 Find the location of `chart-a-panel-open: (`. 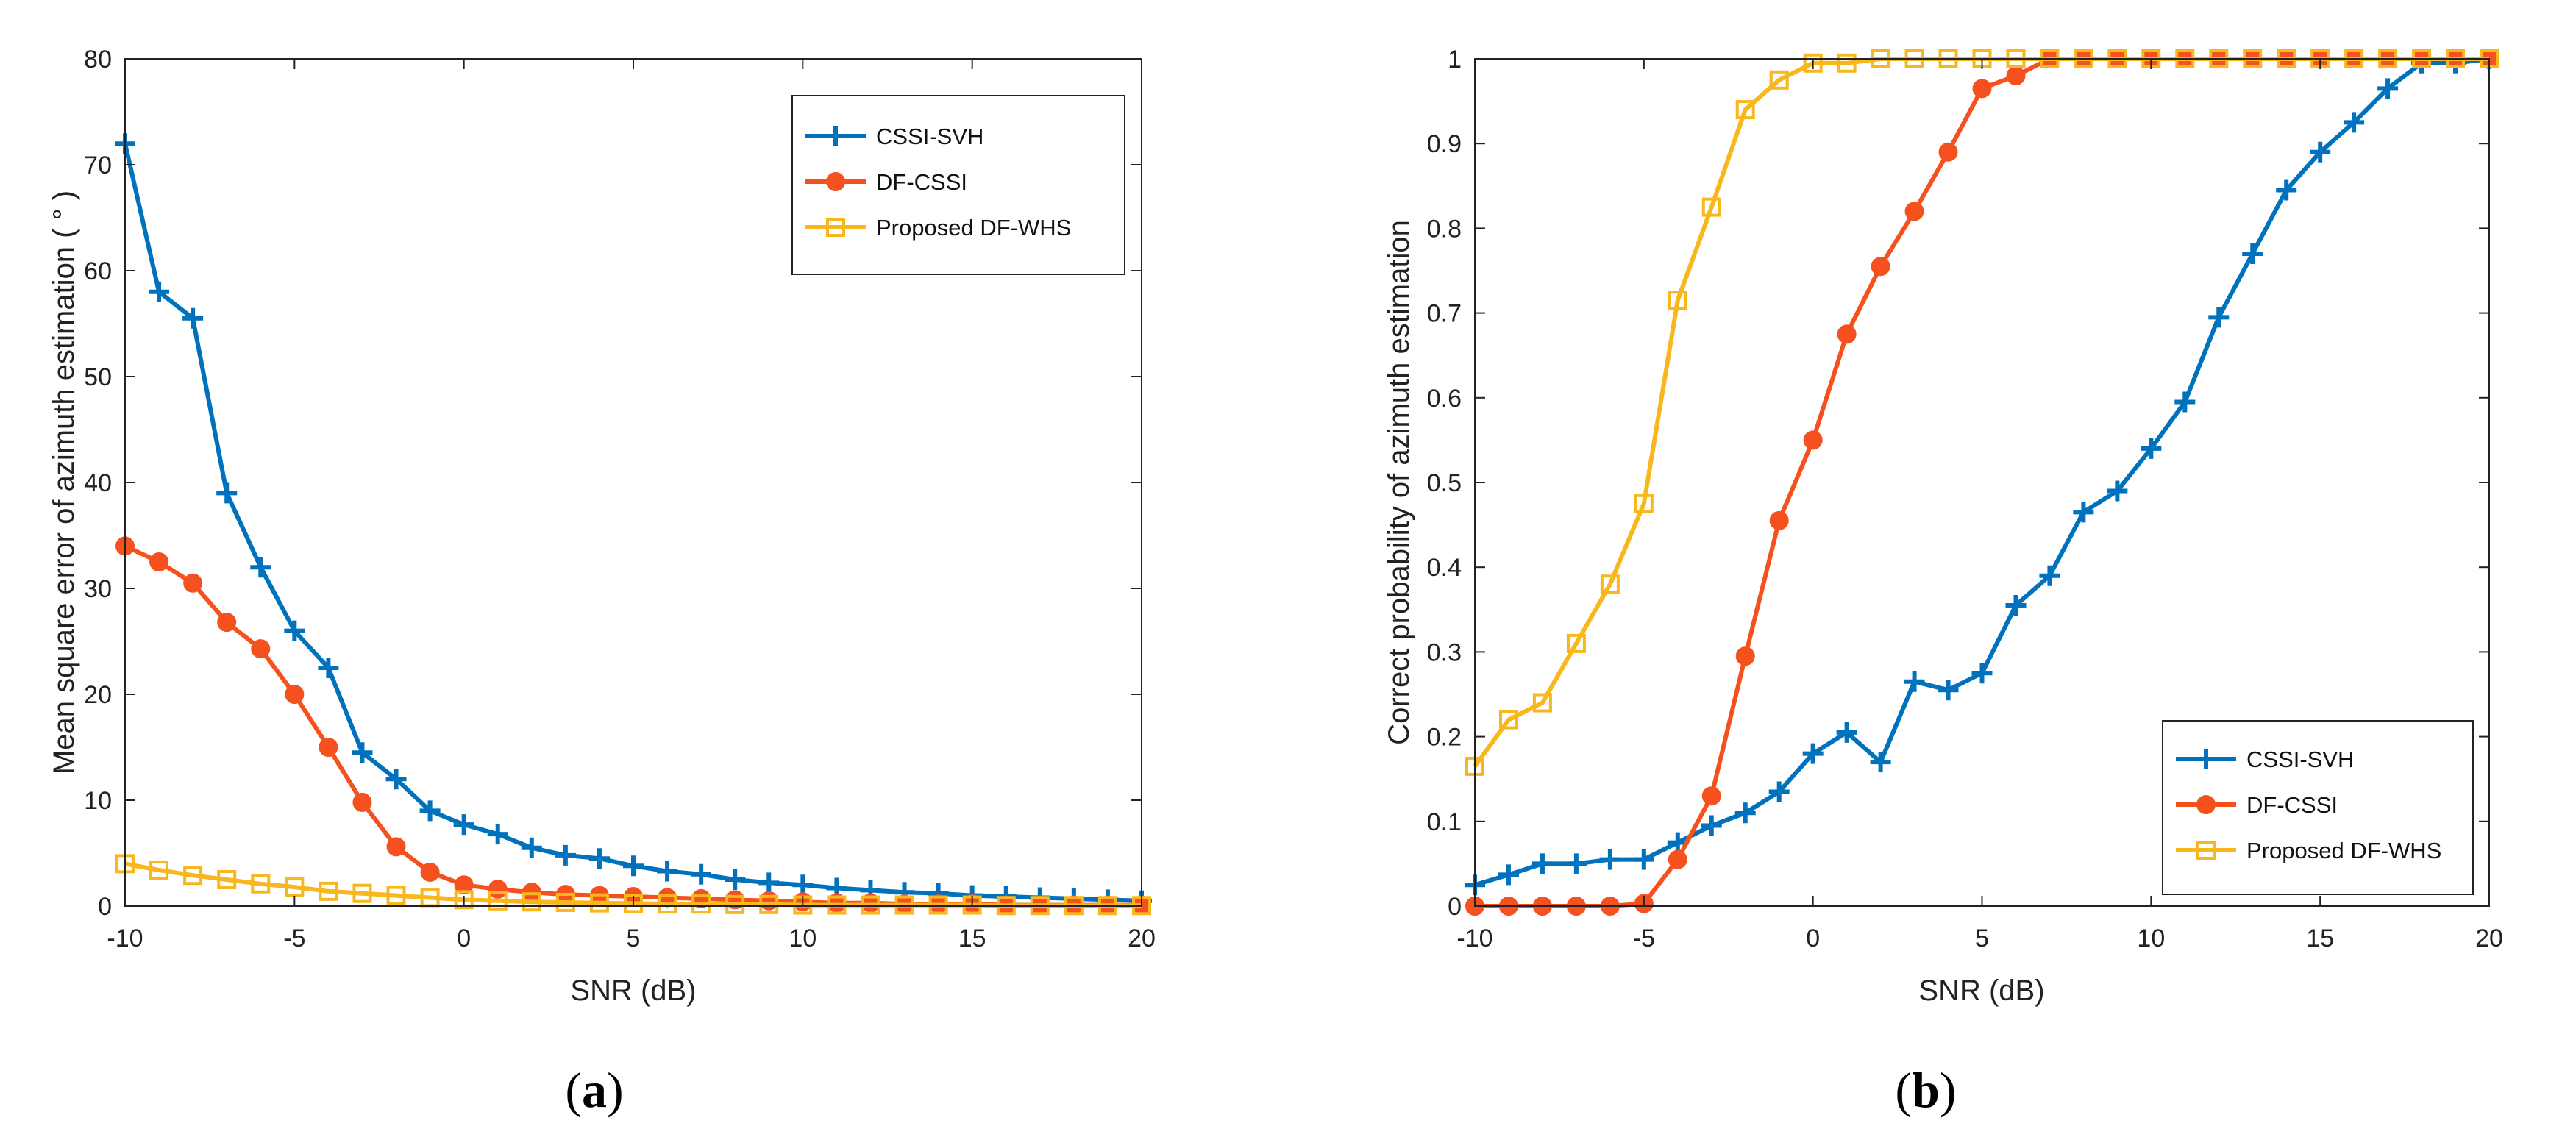

chart-a-panel-open: ( is located at coordinates (573, 1090).